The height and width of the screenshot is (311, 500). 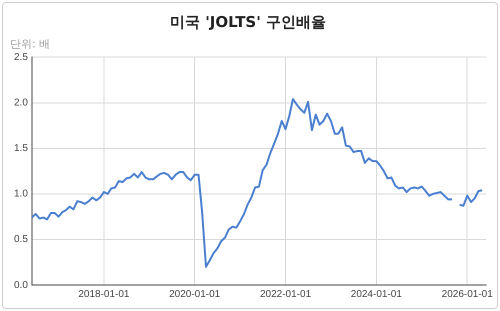 What do you see at coordinates (286, 294) in the screenshot?
I see `x-tick-label: 2022-01-01` at bounding box center [286, 294].